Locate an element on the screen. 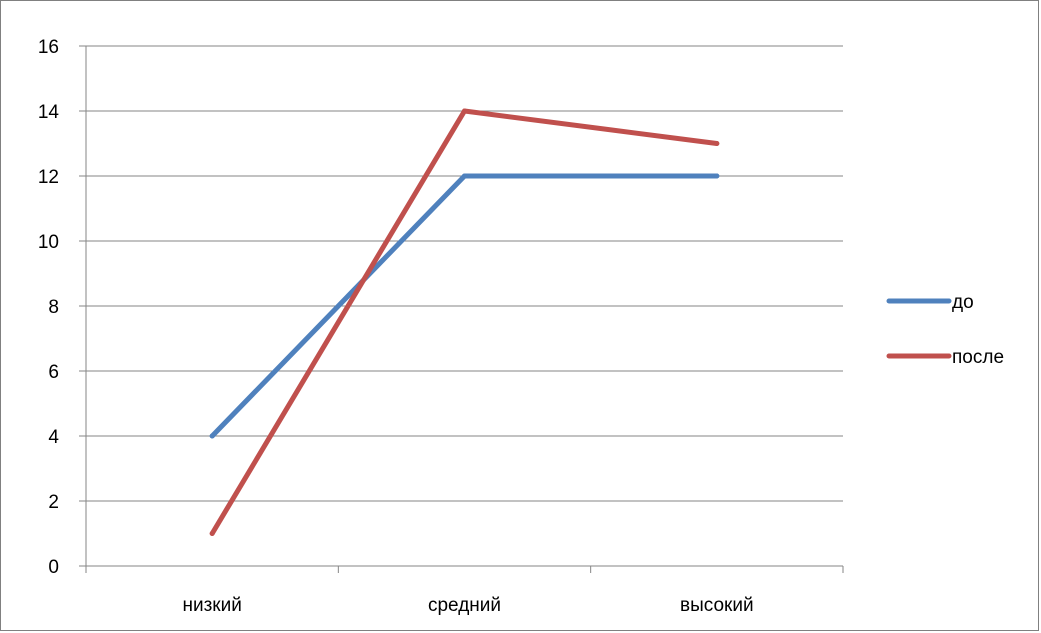 This screenshot has width=1041, height=633. y-tick-label: 4 is located at coordinates (53, 437).